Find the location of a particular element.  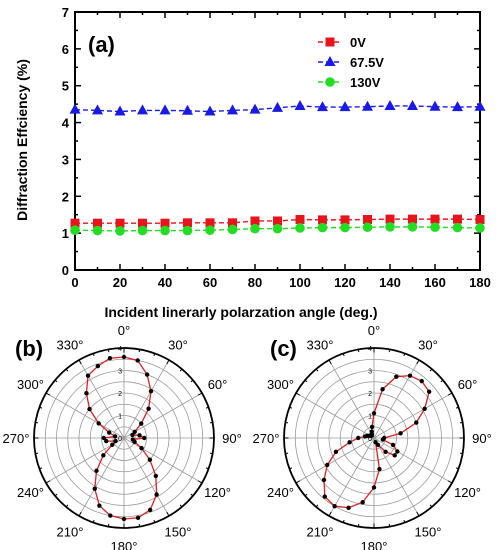

panel-a-y-tick-label: 7 is located at coordinates (65, 12).